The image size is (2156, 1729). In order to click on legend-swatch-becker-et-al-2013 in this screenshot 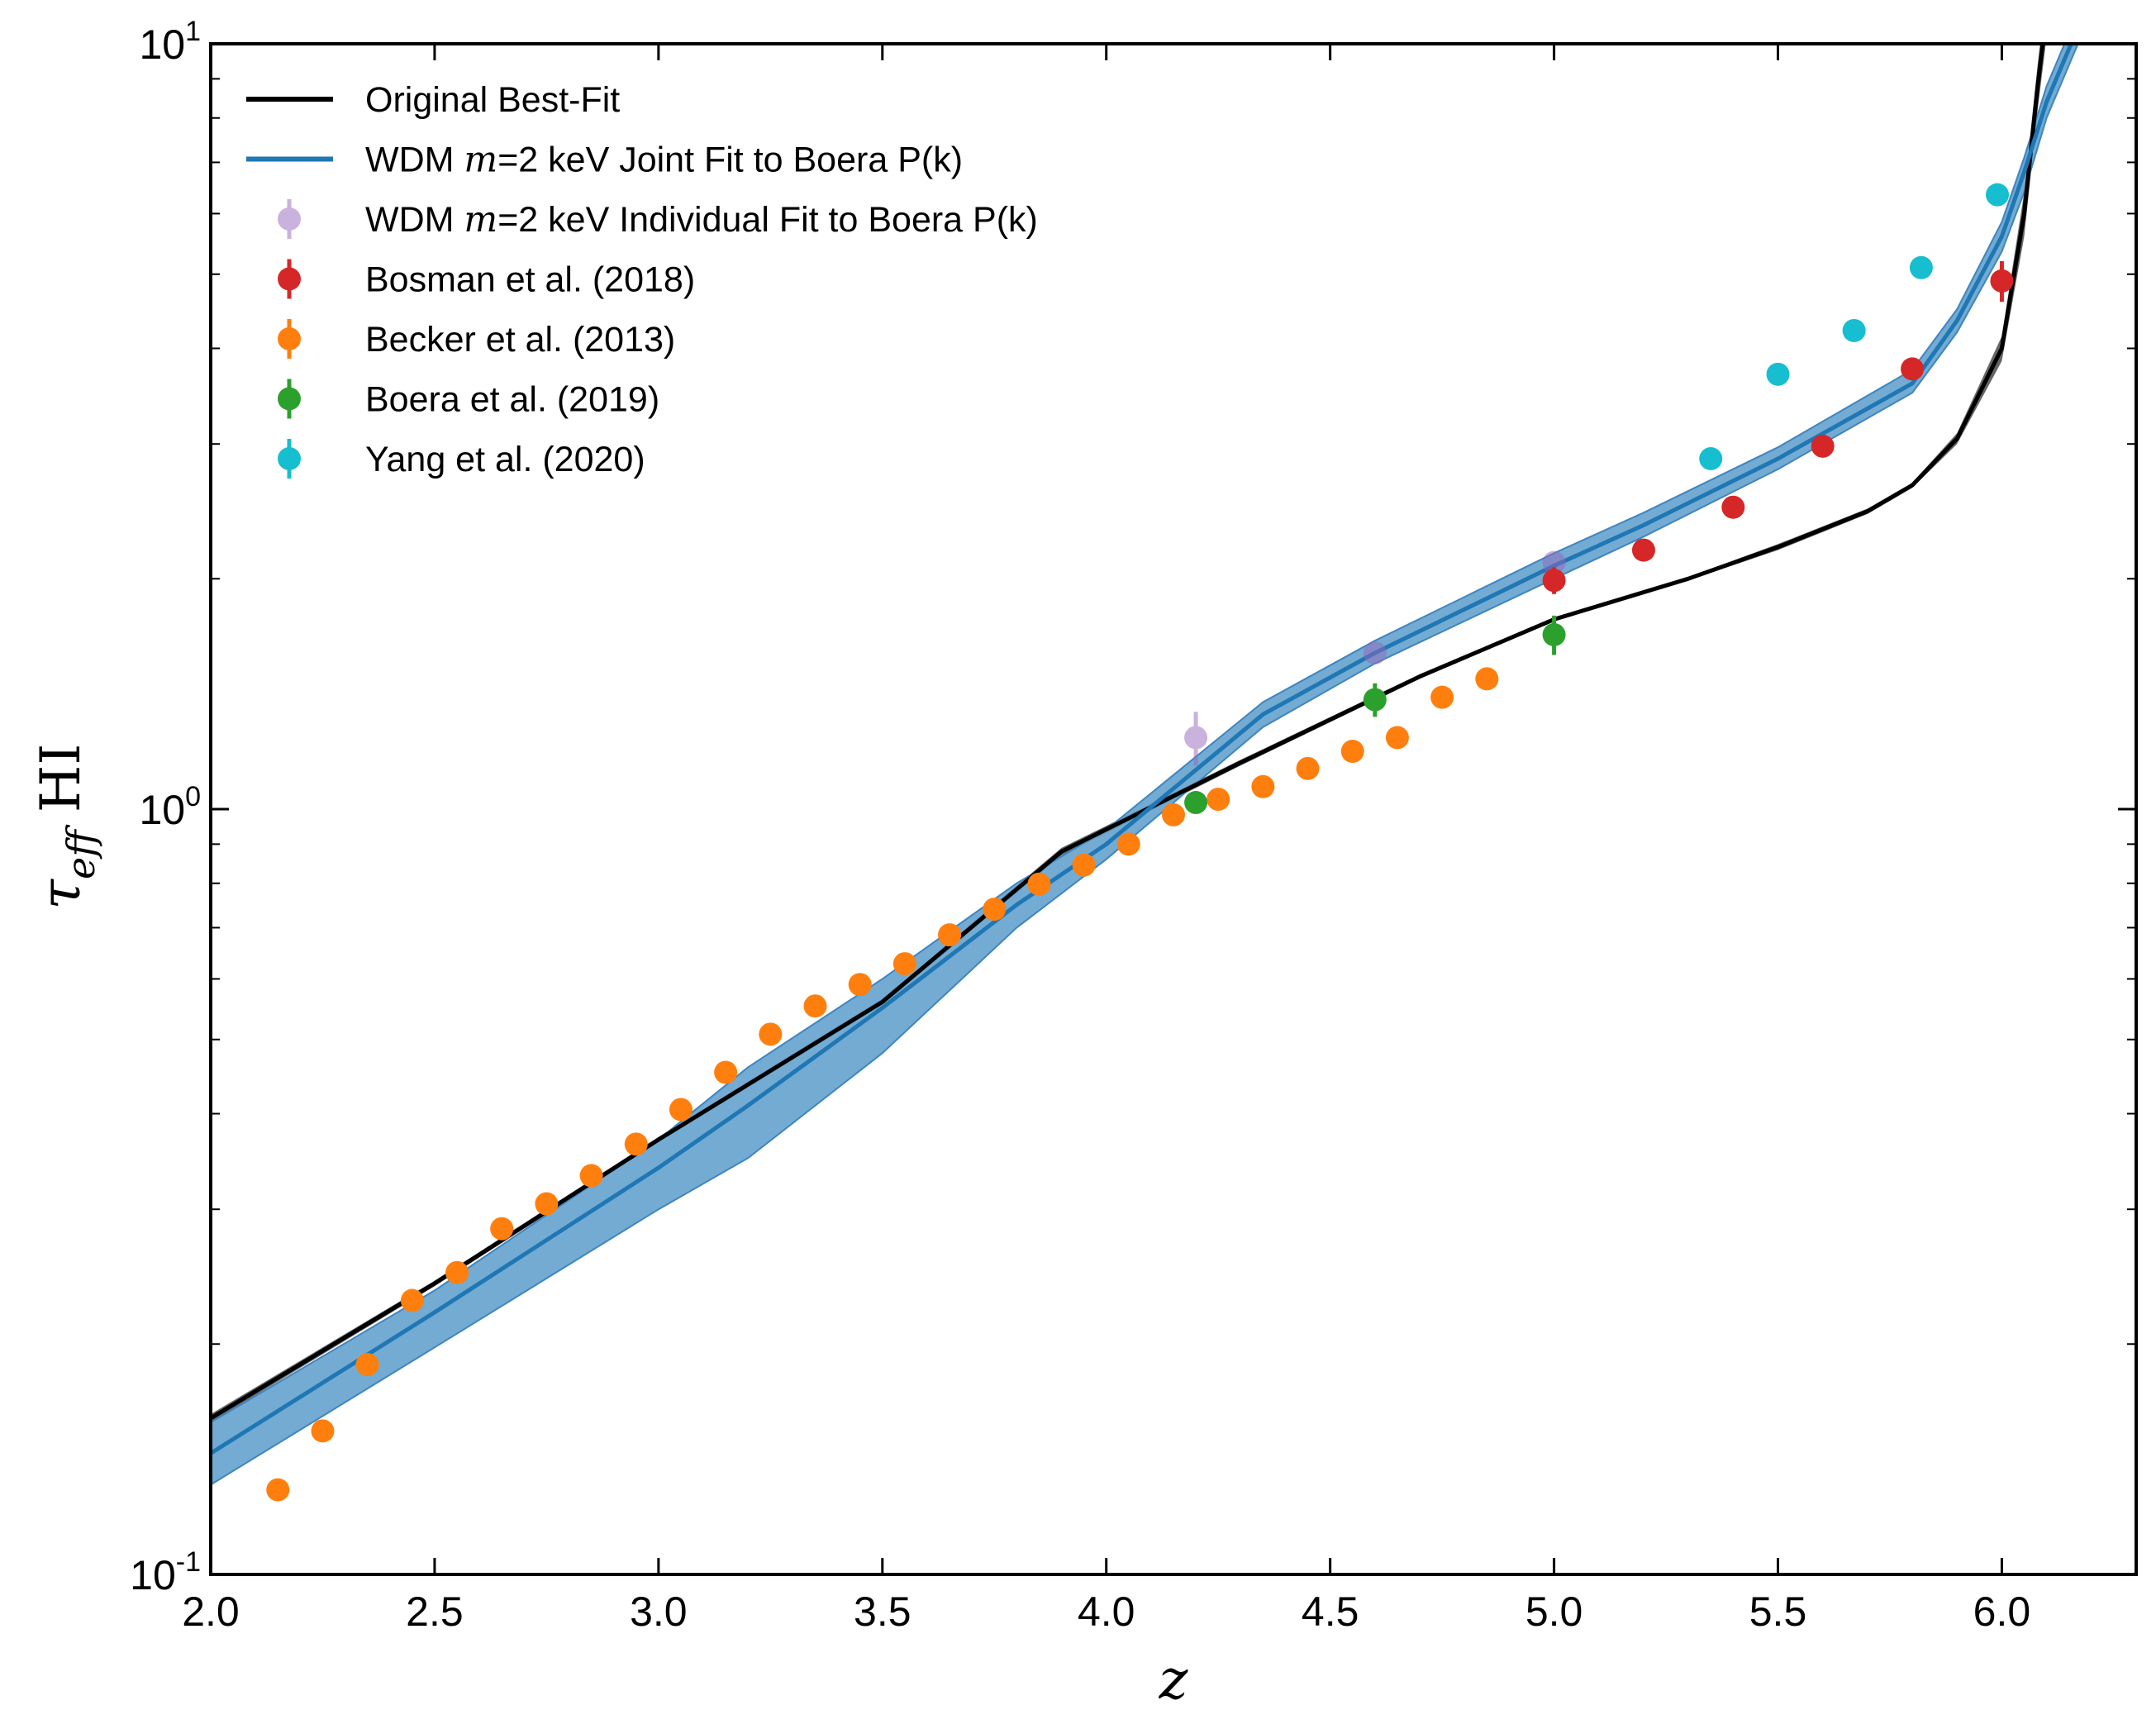, I will do `click(289, 339)`.